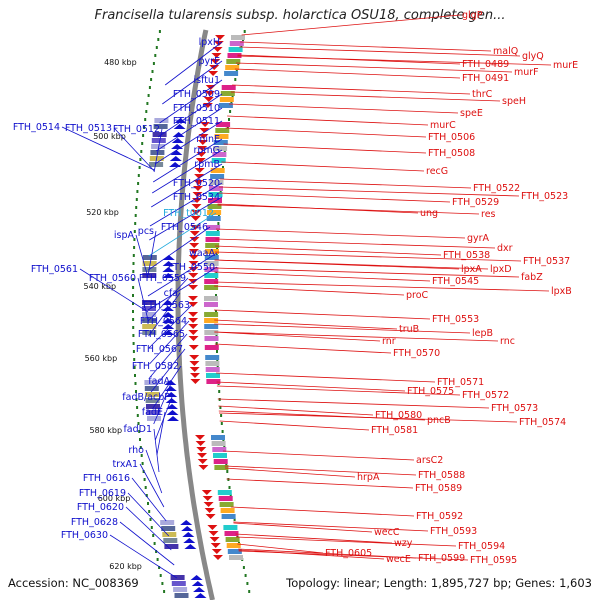 The image size is (600, 600). Describe the element at coordinates (73, 583) in the screenshot. I see `accession-label: Accession: NC_008369` at that location.